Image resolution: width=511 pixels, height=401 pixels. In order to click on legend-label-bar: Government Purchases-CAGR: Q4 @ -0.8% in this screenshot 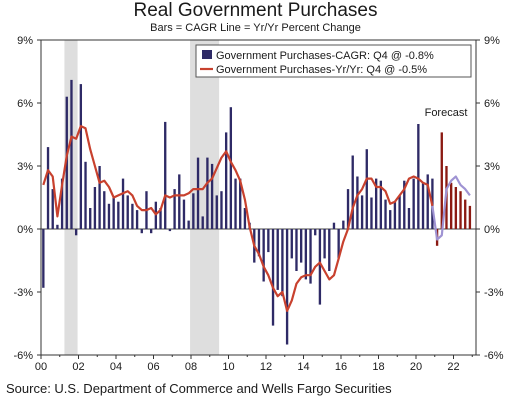, I will do `click(325, 56)`.